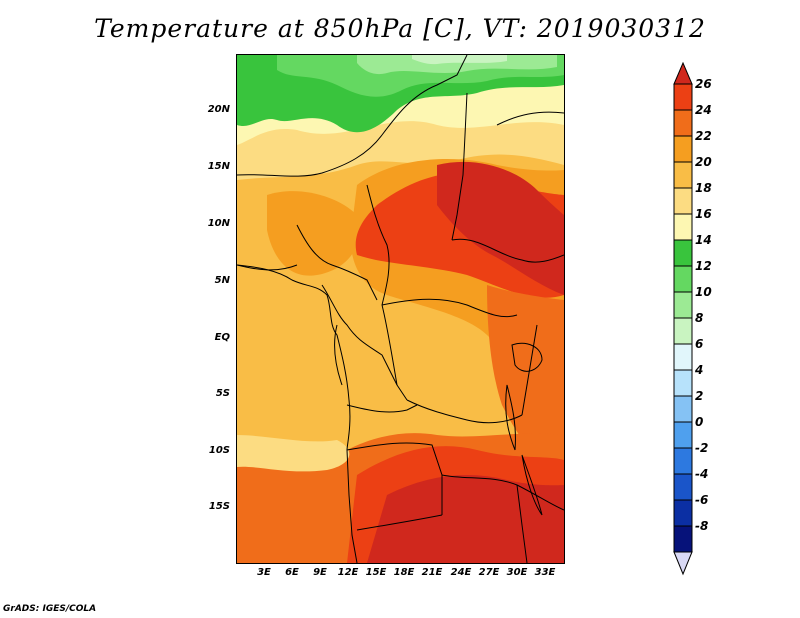 The image size is (800, 618). Describe the element at coordinates (703, 188) in the screenshot. I see `colorbar-level-label: 18` at that location.